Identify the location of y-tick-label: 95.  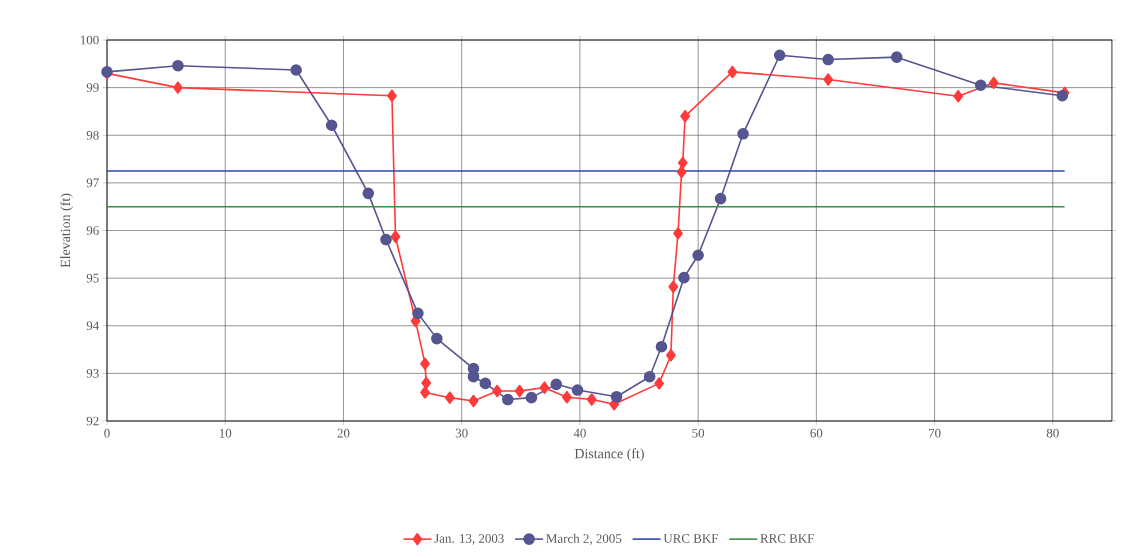
(92, 278).